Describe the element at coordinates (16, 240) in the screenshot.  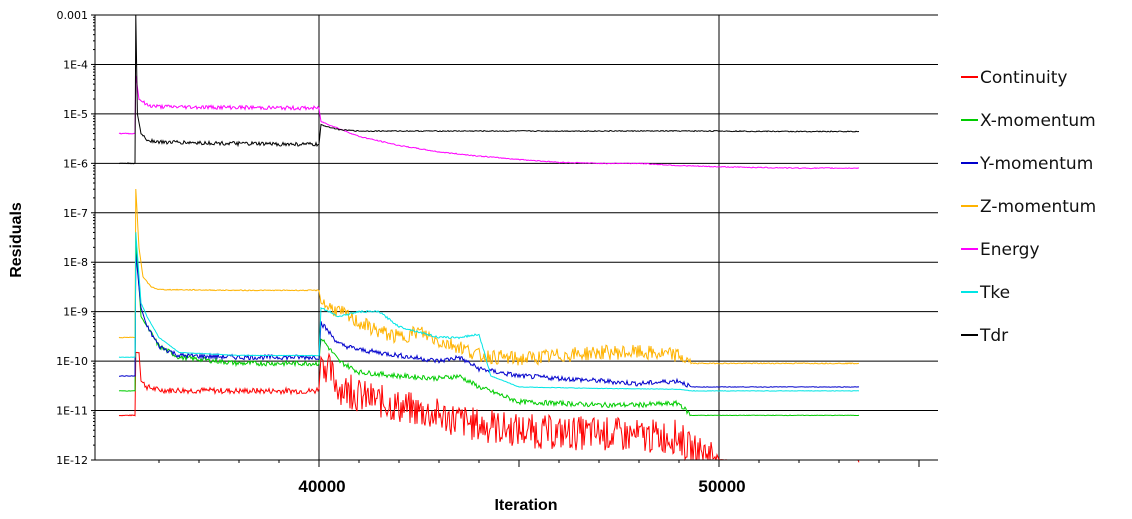
I see `y-axis-title: Residuals` at that location.